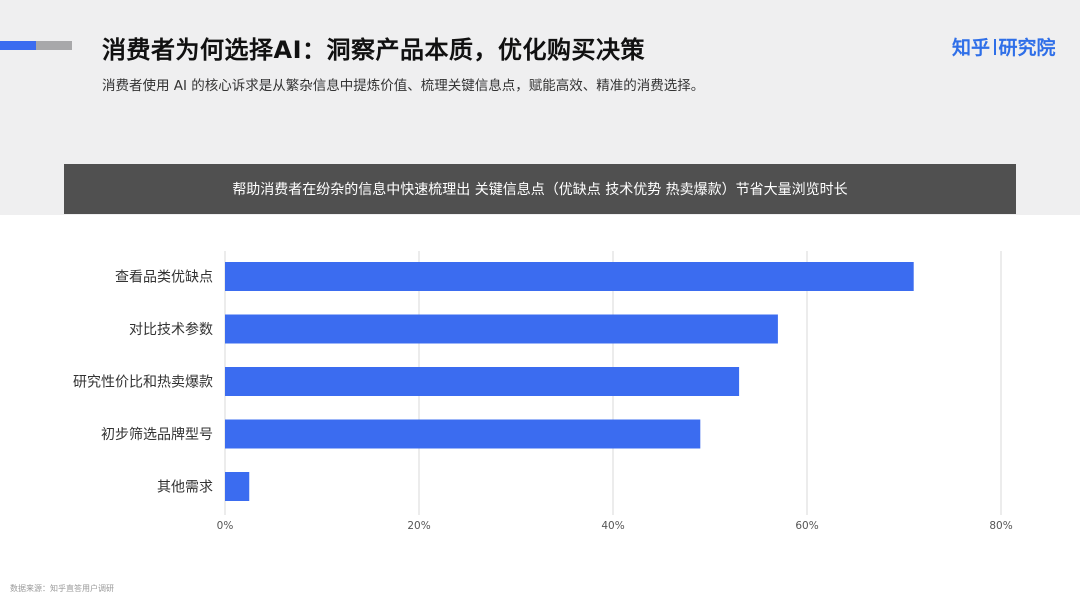  I want to click on chart-x-ticks: 0% 20% 40% 60% 80%, so click(615, 526).